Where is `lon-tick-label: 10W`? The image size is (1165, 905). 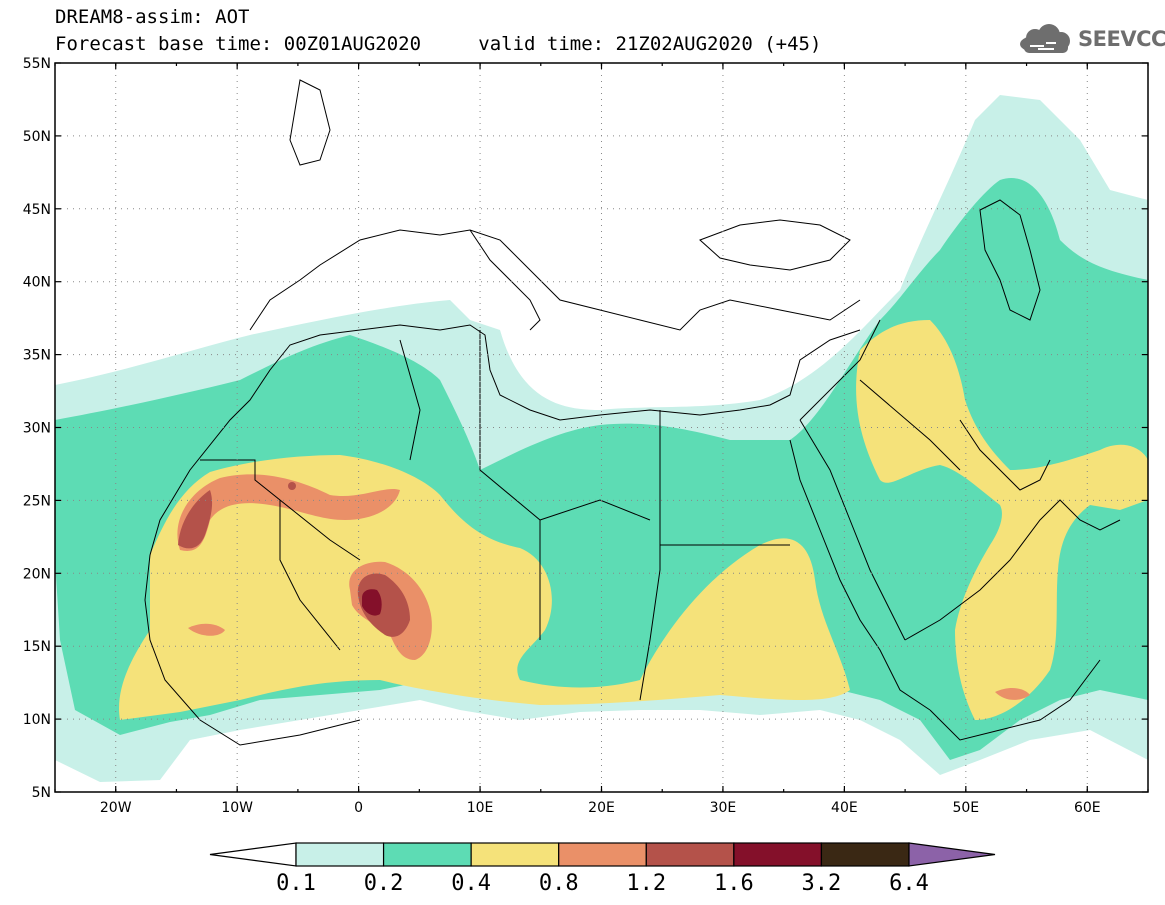
lon-tick-label: 10W is located at coordinates (237, 808).